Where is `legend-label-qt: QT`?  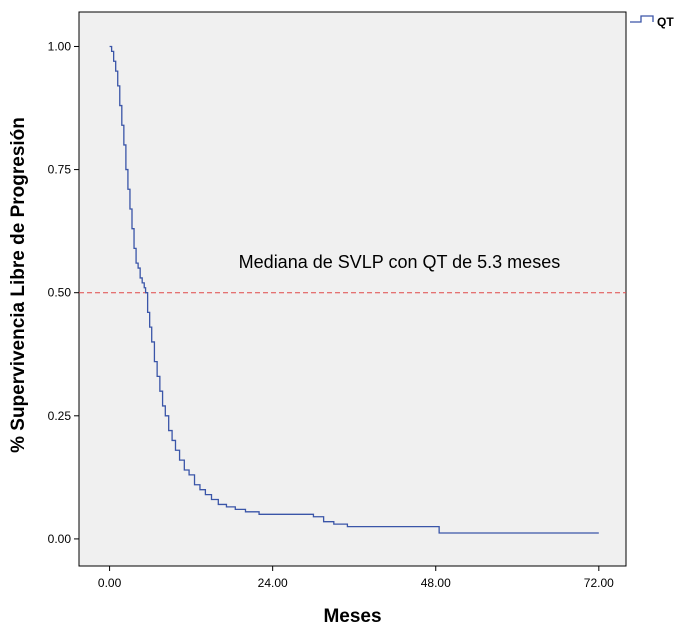
legend-label-qt: QT is located at coordinates (665, 22).